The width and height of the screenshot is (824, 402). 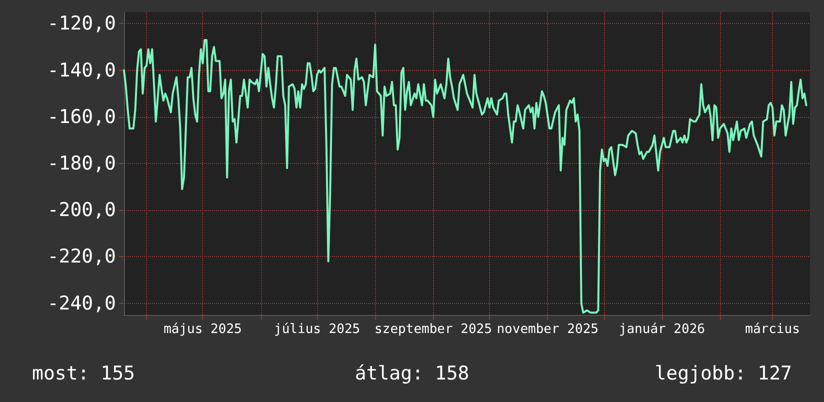 What do you see at coordinates (81, 210) in the screenshot?
I see `y-tick-label: -200,0` at bounding box center [81, 210].